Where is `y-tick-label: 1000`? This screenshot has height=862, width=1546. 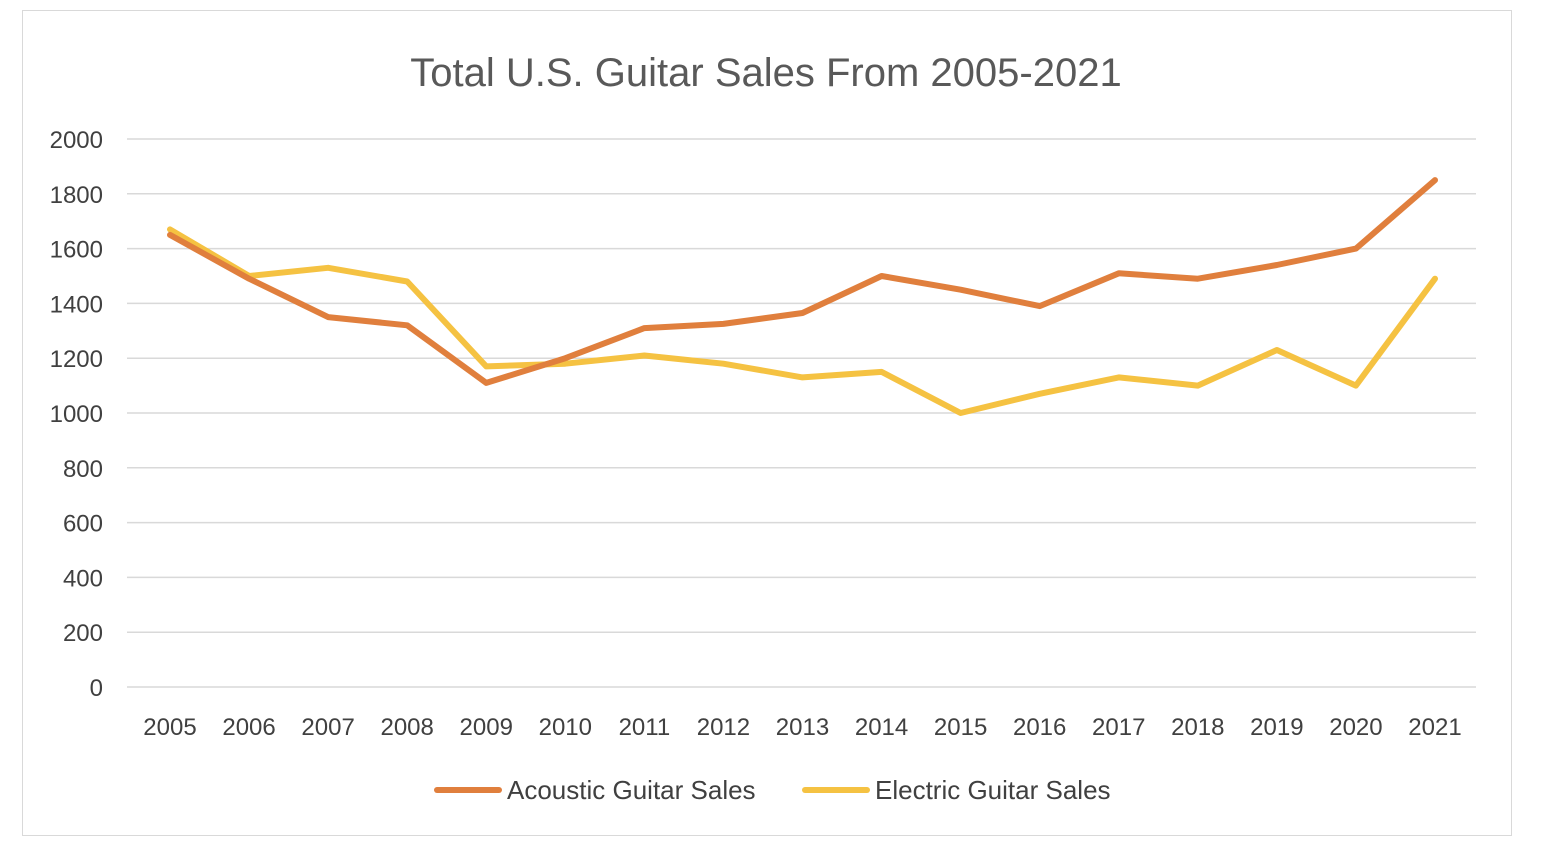
y-tick-label: 1000 is located at coordinates (76, 414).